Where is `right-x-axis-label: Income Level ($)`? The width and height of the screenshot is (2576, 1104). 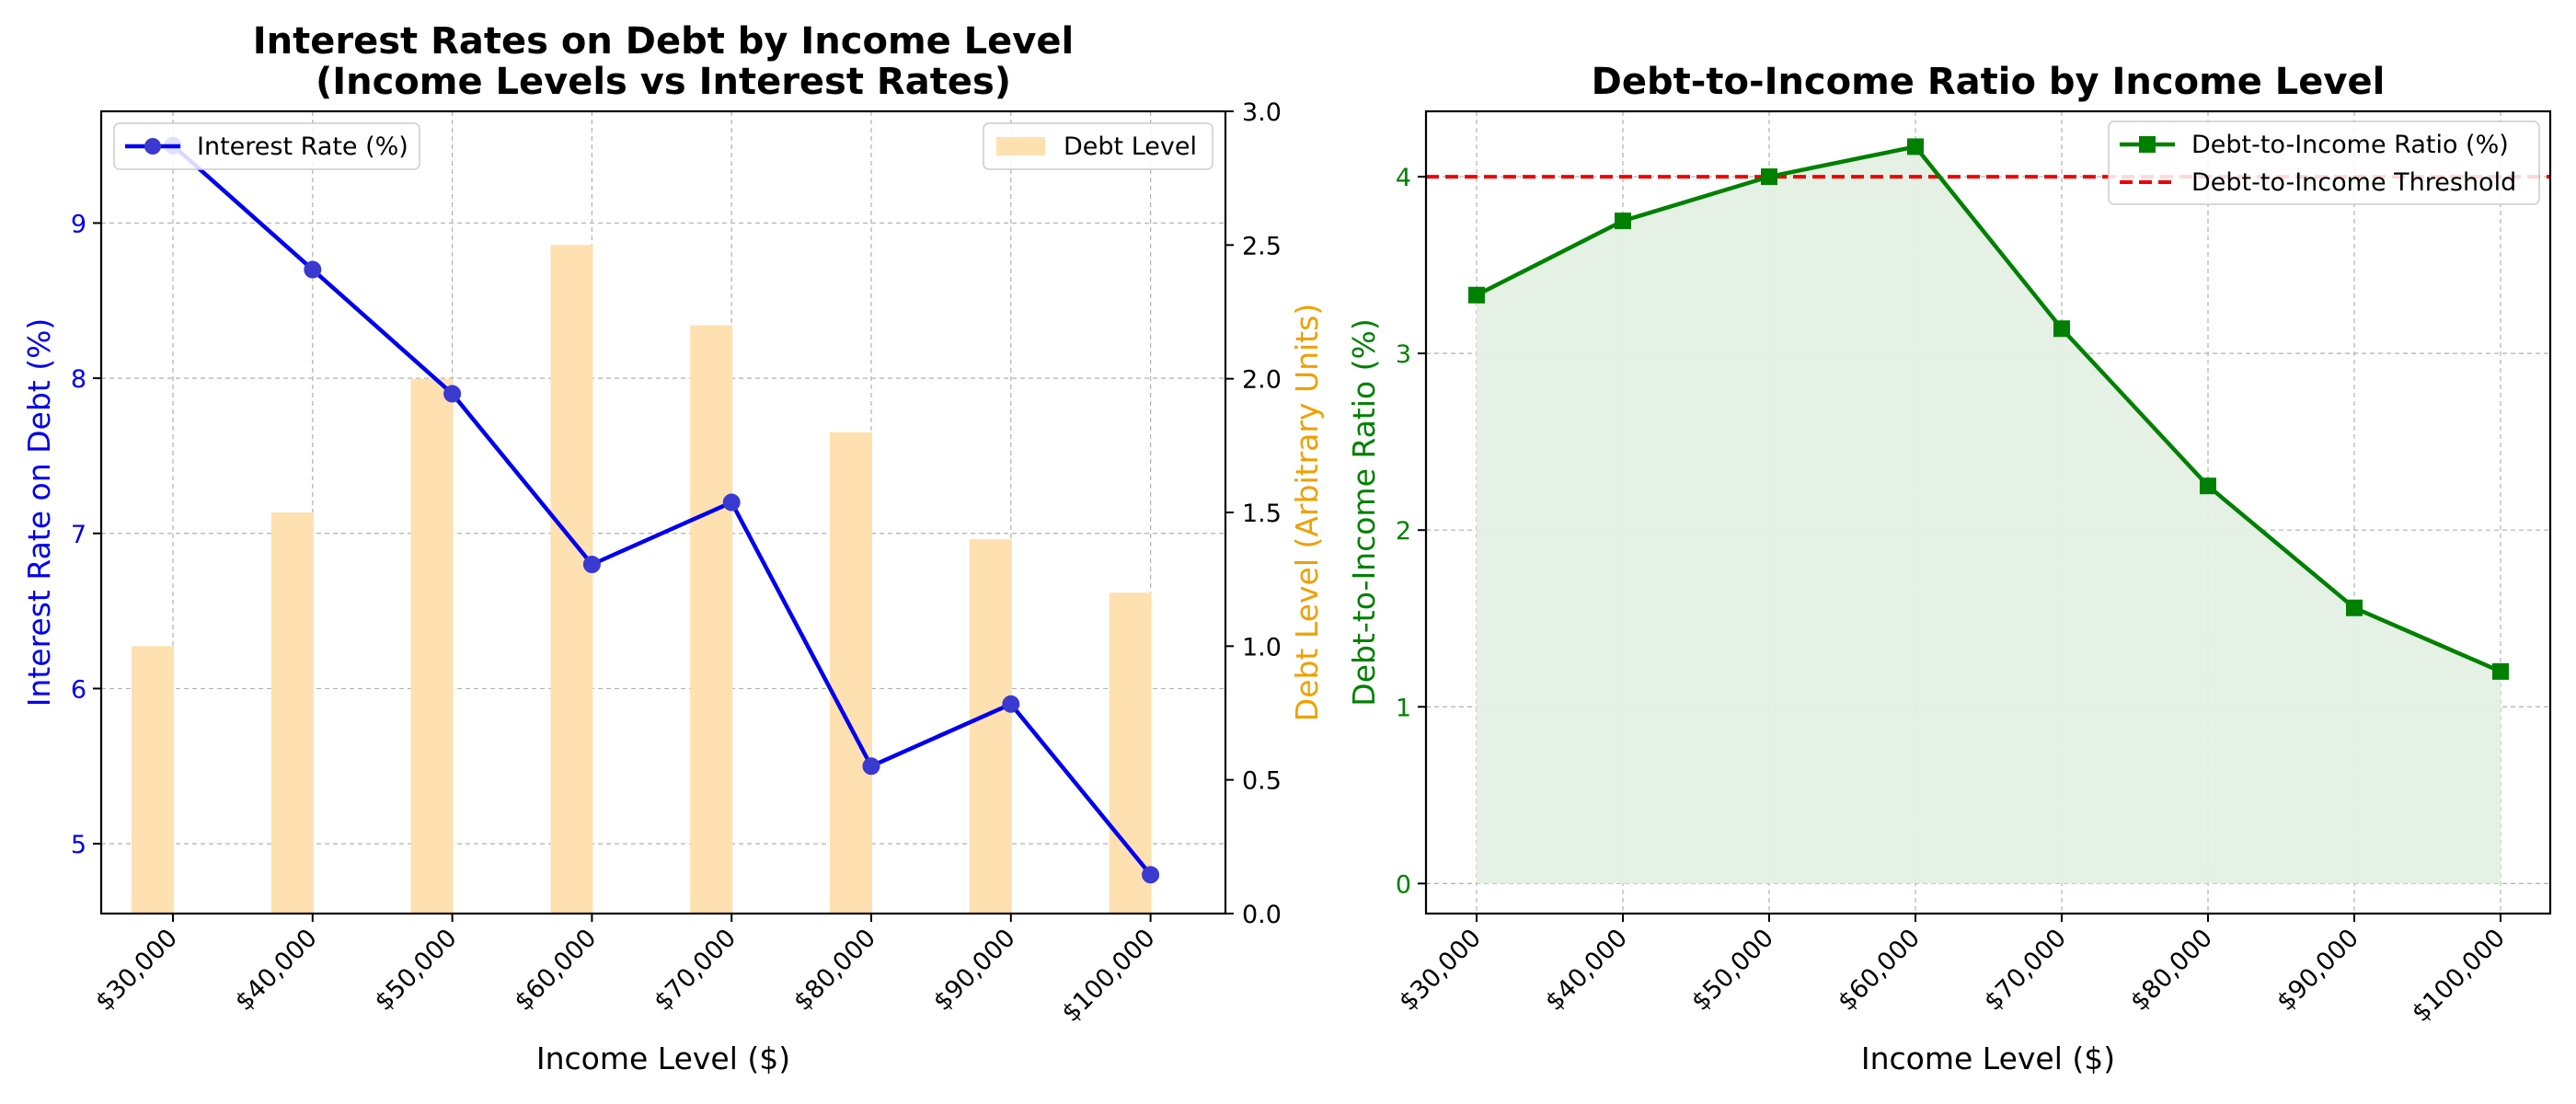 right-x-axis-label: Income Level ($) is located at coordinates (1988, 1058).